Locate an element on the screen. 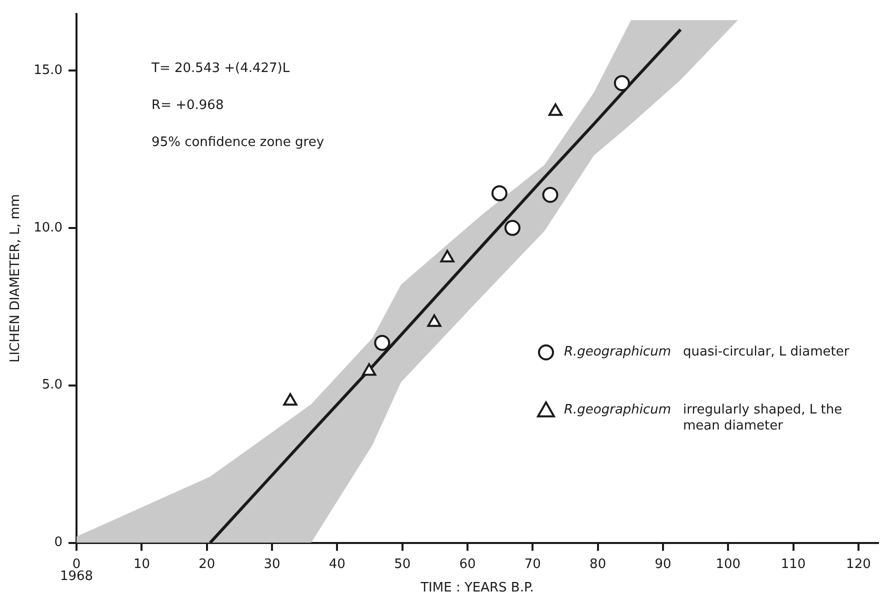 This screenshot has width=887, height=604. y-tick-label: 5.0 is located at coordinates (52, 385).